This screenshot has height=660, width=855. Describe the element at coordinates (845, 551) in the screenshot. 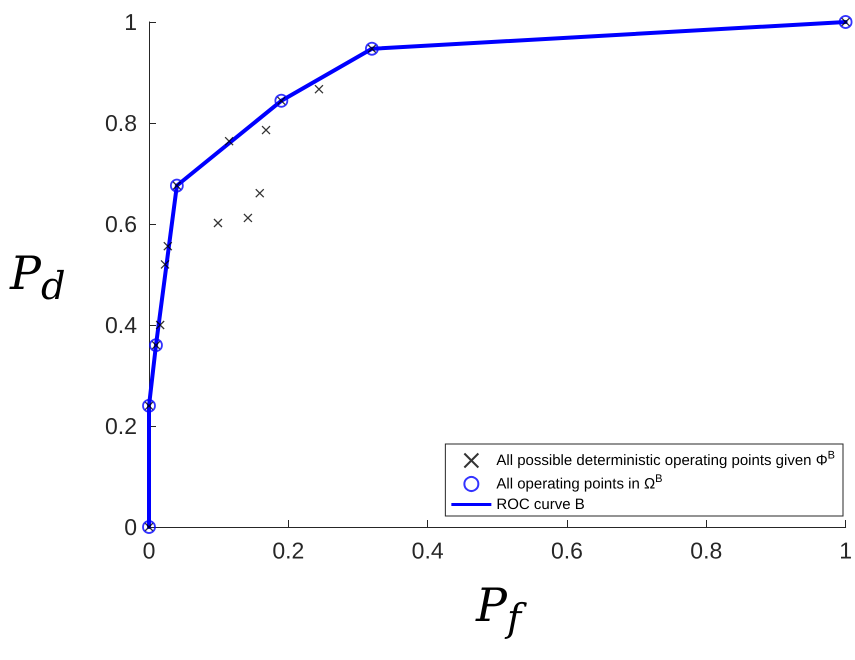

I see `x-tick-label: 1` at that location.